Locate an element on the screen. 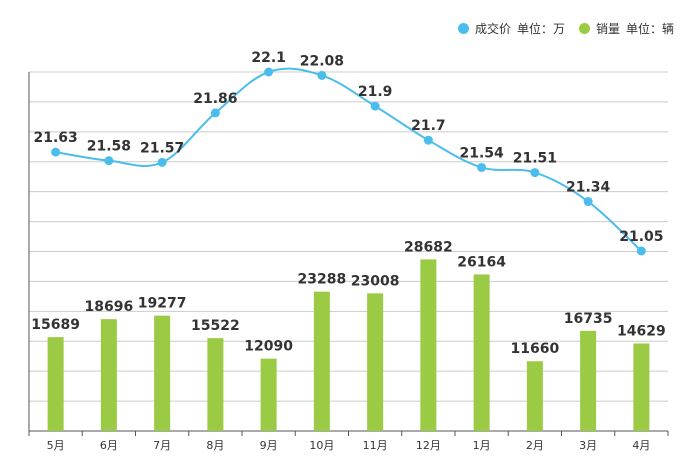 Image resolution: width=694 pixels, height=461 pixels. price-data-label: 21.51 is located at coordinates (535, 159).